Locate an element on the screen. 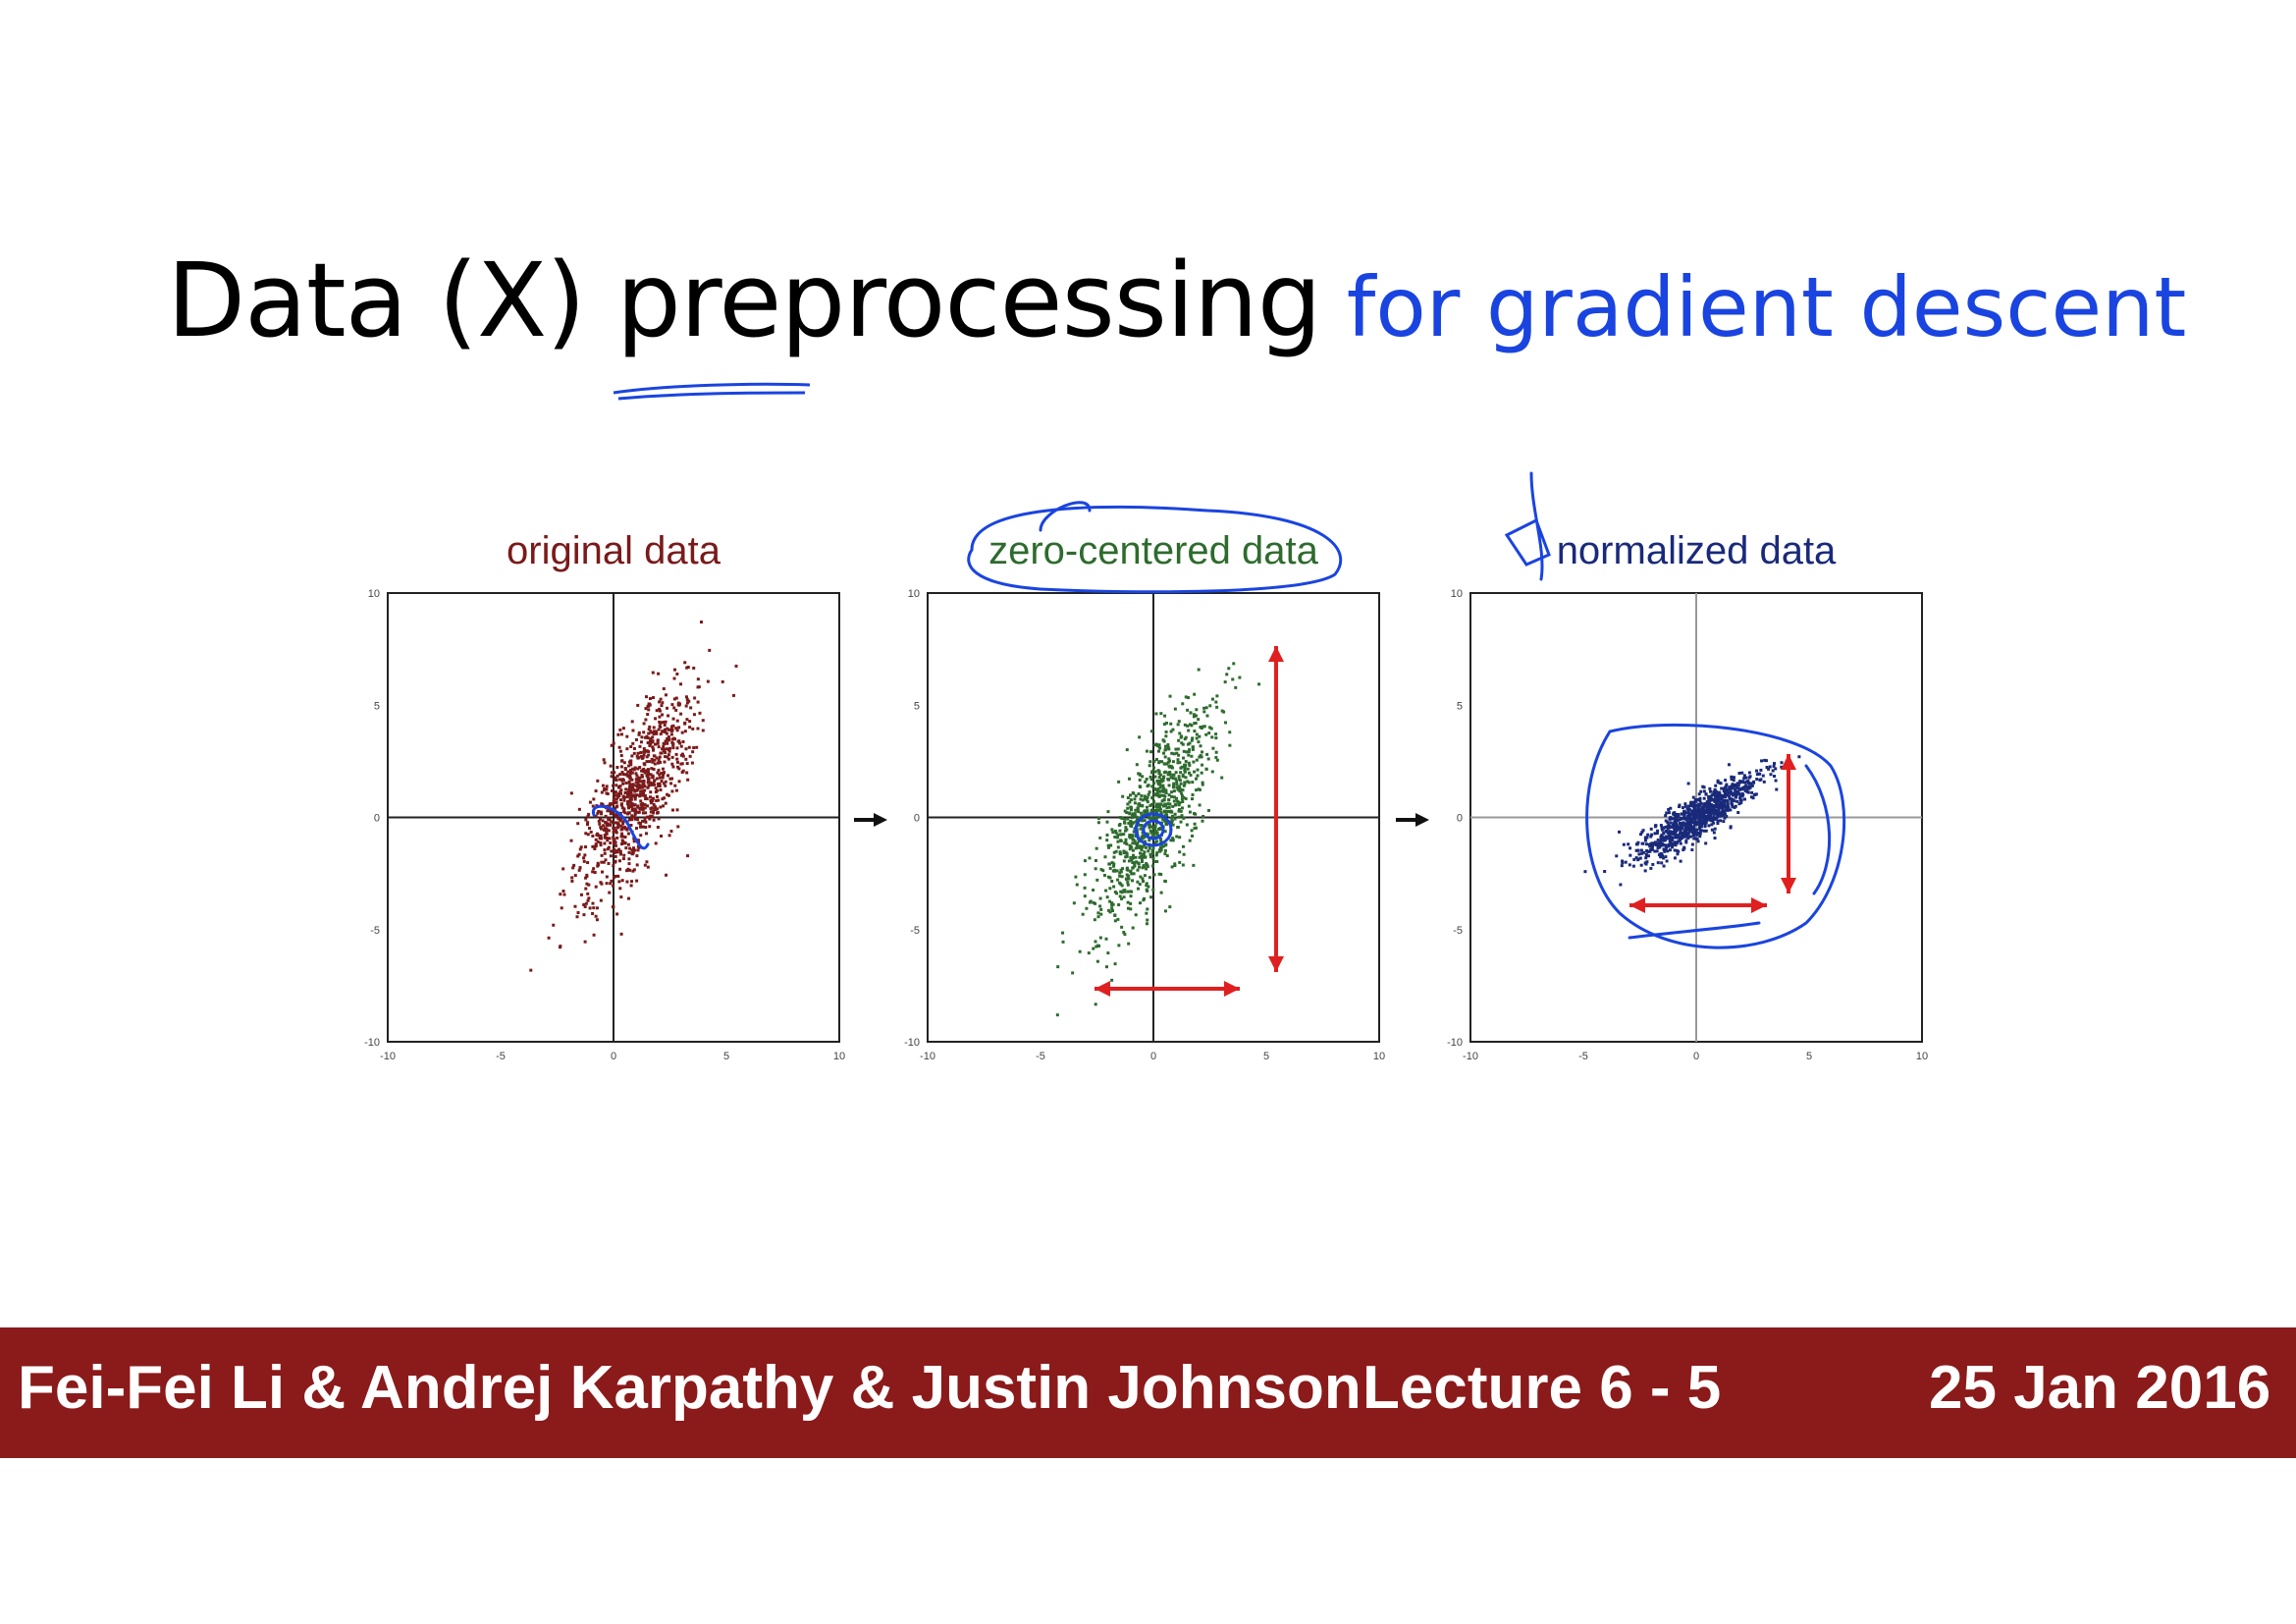  y-tick-label: 10 is located at coordinates (914, 594).